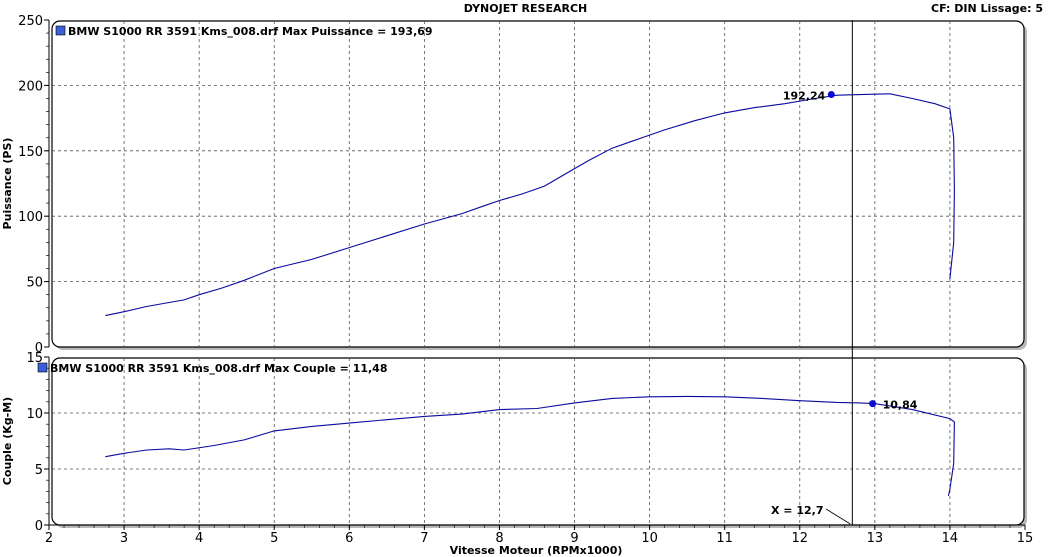 The height and width of the screenshot is (557, 1051). I want to click on x-tick-label: 8, so click(499, 538).